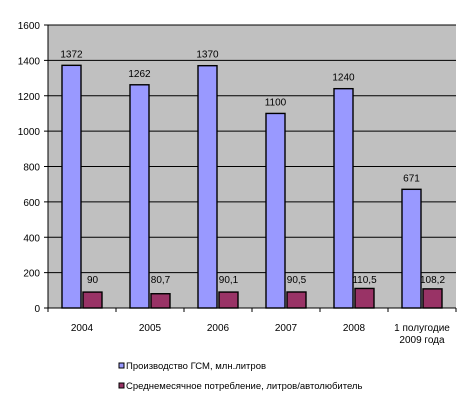 The height and width of the screenshot is (405, 464). I want to click on data-label: 90,5, so click(297, 280).